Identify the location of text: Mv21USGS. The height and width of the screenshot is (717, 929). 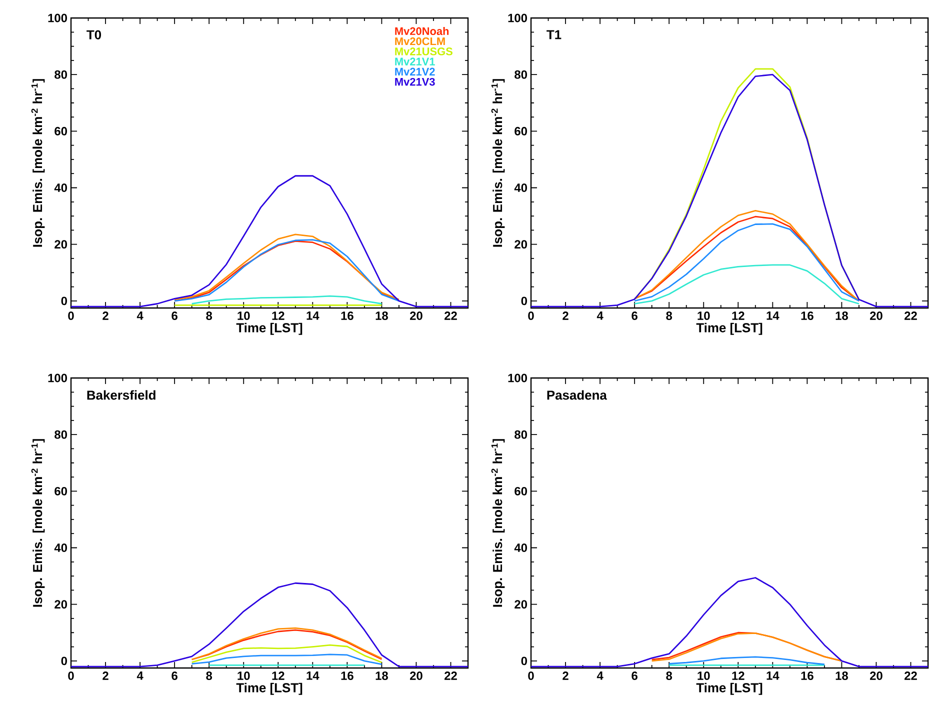
(423, 52).